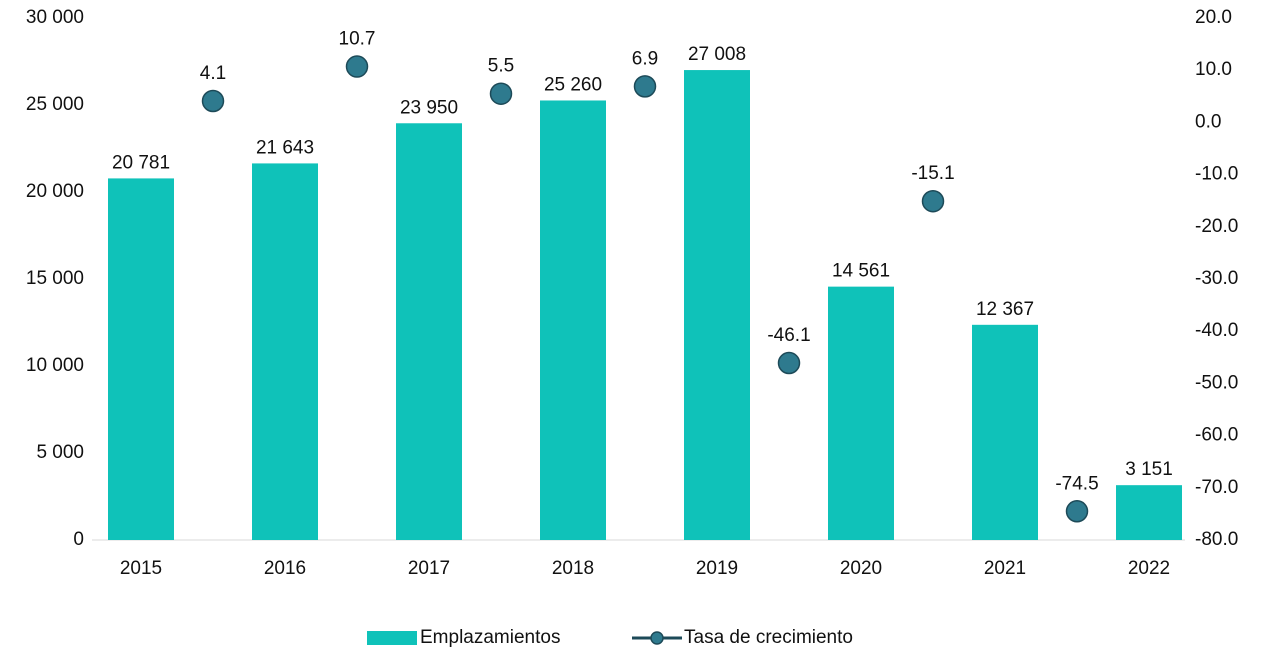 This screenshot has height=653, width=1268. What do you see at coordinates (861, 271) in the screenshot?
I see `data-label: 14 561` at bounding box center [861, 271].